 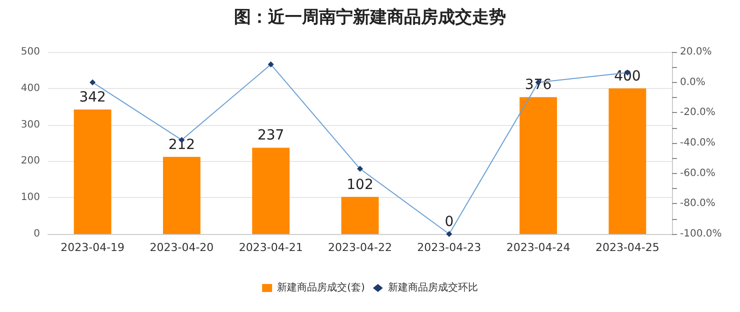 I want to click on y2-tick-label: -60.0%, so click(x=698, y=173).